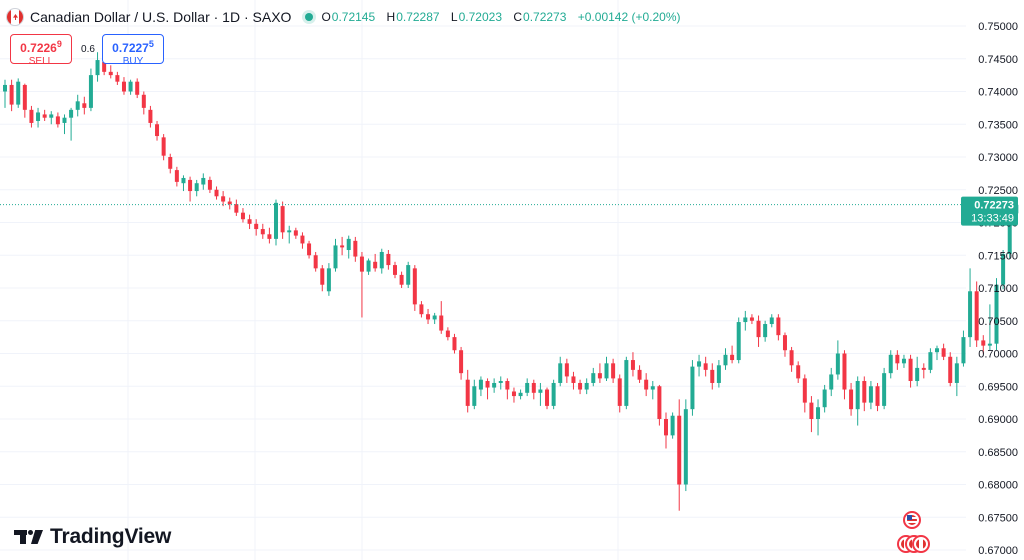 The width and height of the screenshot is (1024, 560). I want to click on canada-flag-icon, so click(15, 17).